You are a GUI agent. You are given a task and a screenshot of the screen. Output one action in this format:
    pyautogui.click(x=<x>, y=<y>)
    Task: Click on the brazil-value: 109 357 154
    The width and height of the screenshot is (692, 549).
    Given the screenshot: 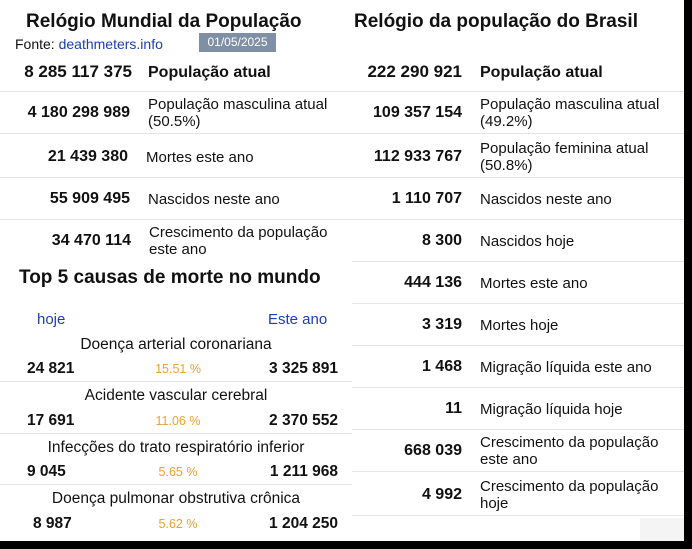 What is the action you would take?
    pyautogui.click(x=417, y=112)
    